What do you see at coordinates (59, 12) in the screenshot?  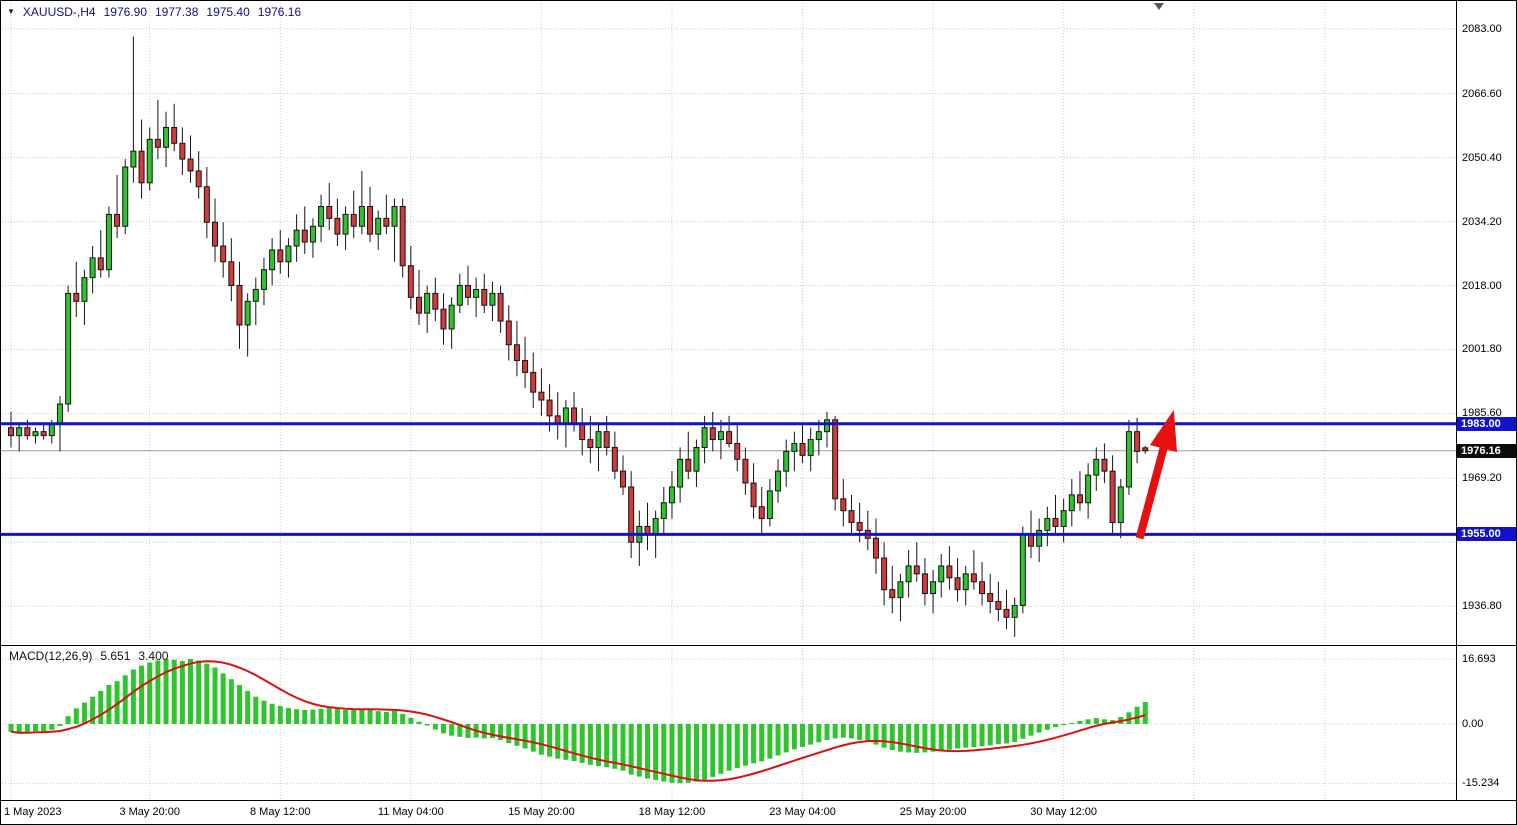 I see `legend-symbol-timeframe: XAUUSD-,H4` at bounding box center [59, 12].